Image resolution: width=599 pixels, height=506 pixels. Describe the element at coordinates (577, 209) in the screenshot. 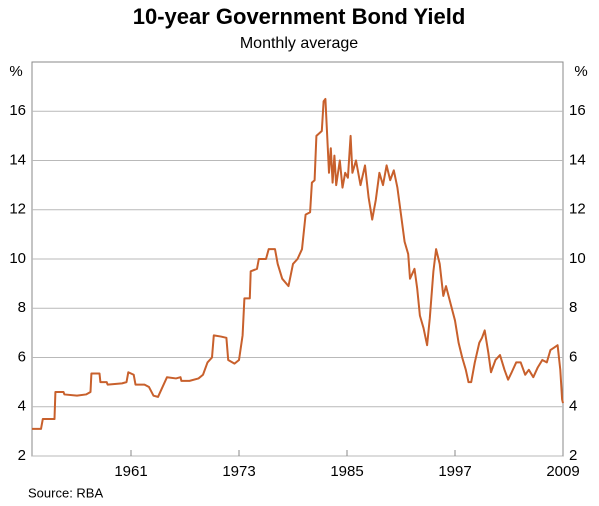

I see `y2-tick-label: 12` at that location.